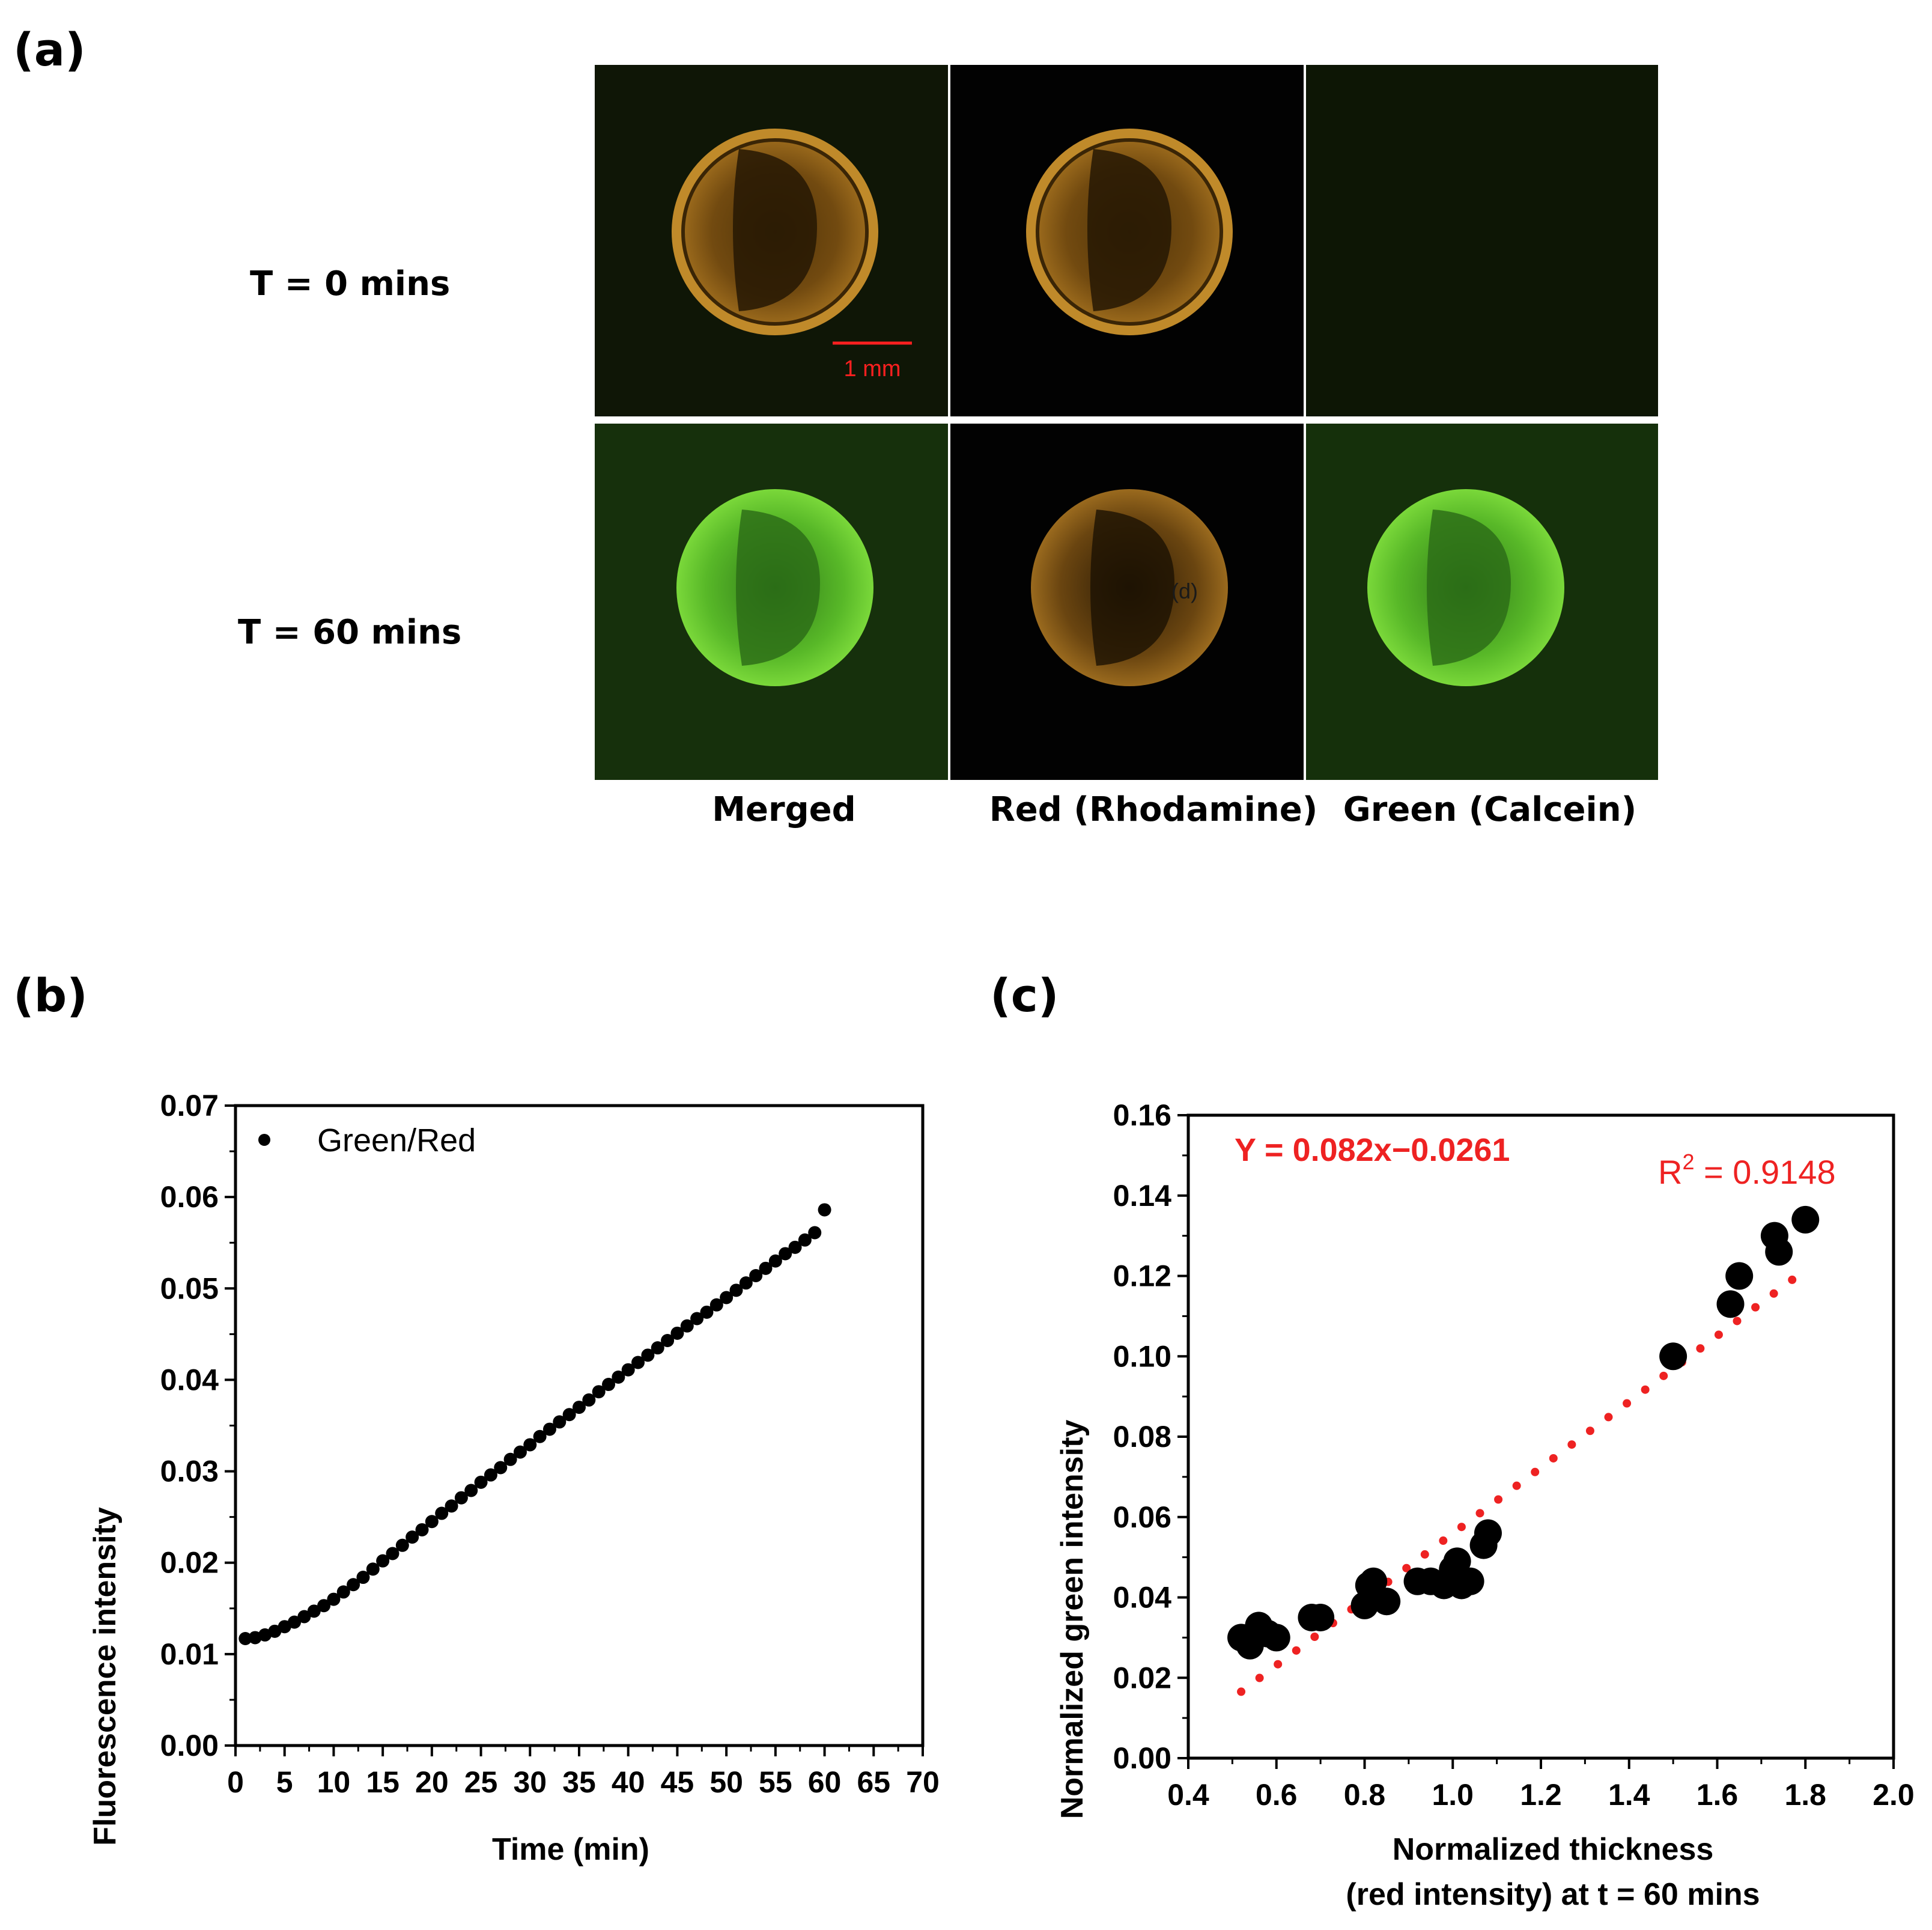 This screenshot has height=1930, width=1932. What do you see at coordinates (1453, 1795) in the screenshot?
I see `chart-c-x-tick-label: 1.0` at bounding box center [1453, 1795].